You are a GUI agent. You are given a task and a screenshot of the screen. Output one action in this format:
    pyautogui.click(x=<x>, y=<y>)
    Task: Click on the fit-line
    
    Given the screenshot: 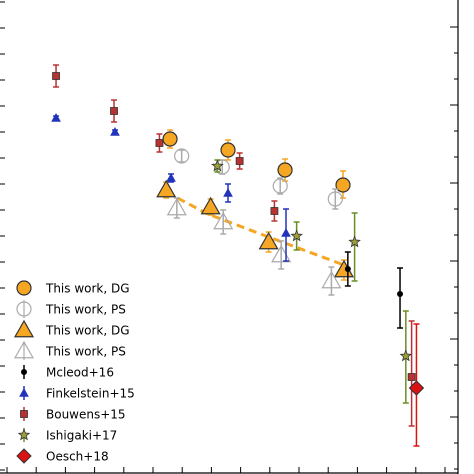 What is the action you would take?
    pyautogui.click(x=255, y=228)
    